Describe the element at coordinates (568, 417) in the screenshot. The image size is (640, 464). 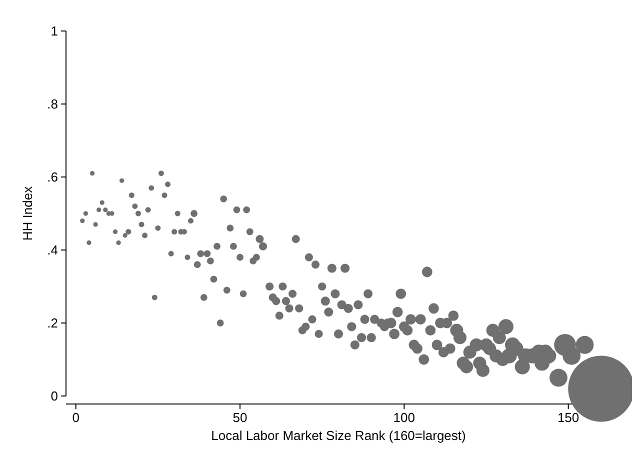
I see `x-tick-label: 150` at that location.